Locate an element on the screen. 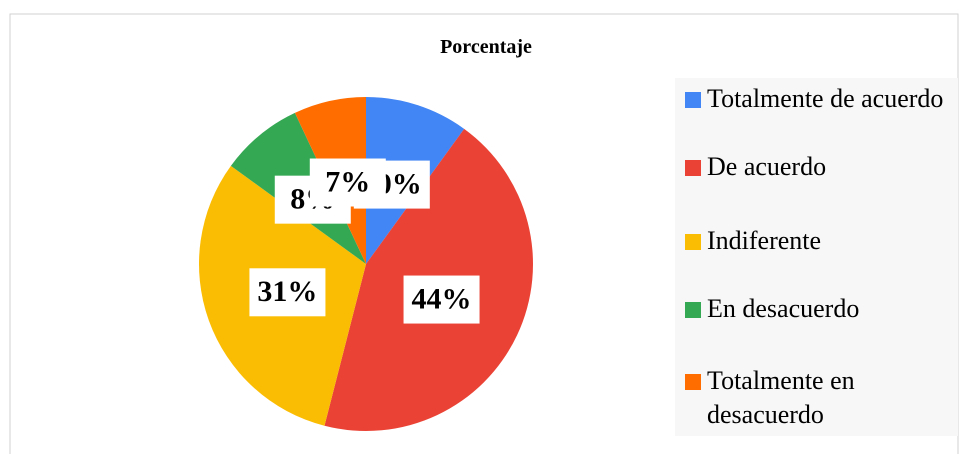 This screenshot has width=960, height=454. legend-item: Totalmente de acuerdo is located at coordinates (816, 99).